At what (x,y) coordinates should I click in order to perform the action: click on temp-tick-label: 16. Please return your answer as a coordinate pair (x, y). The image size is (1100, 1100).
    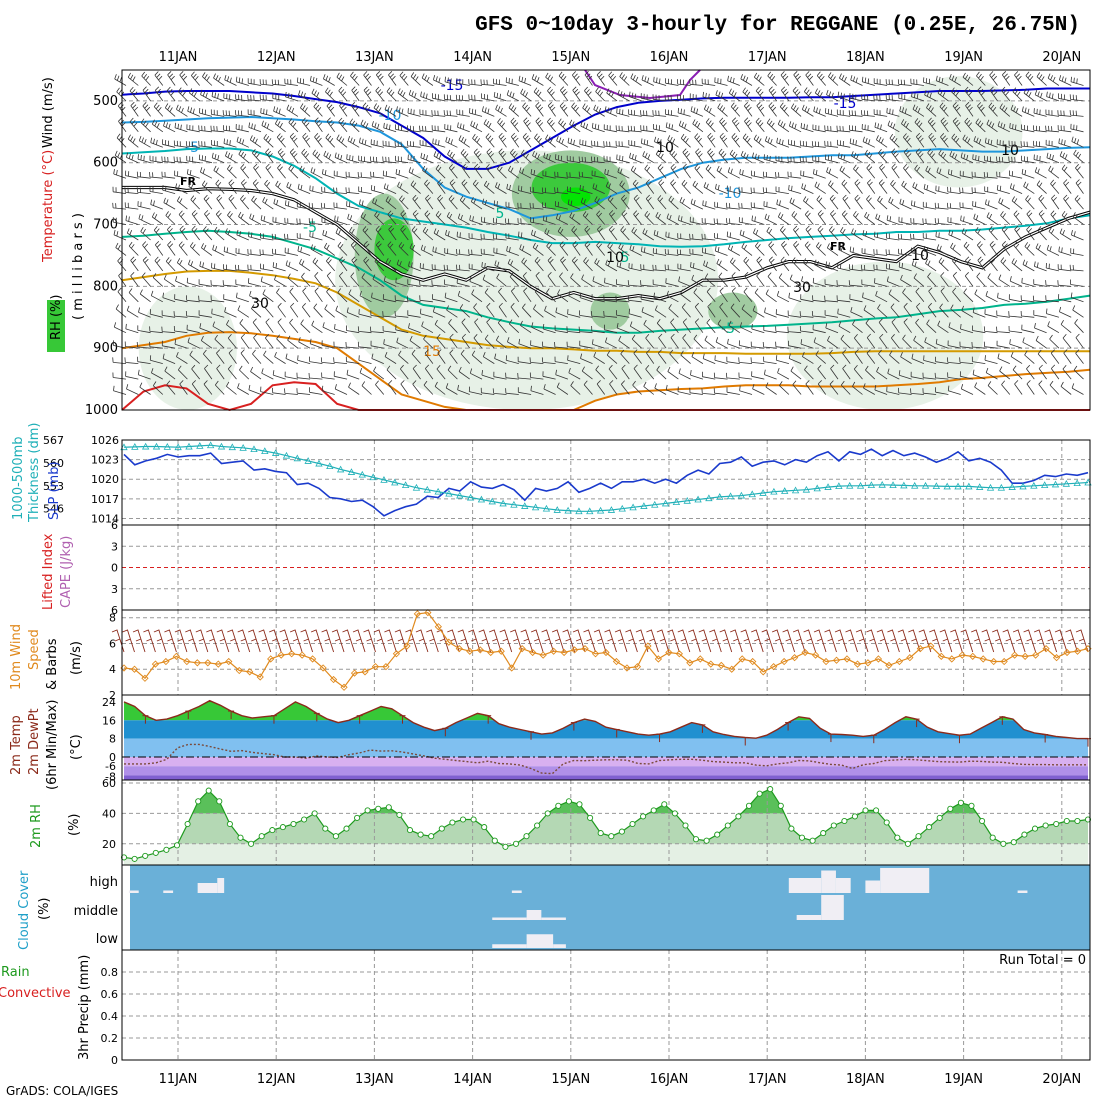
    Looking at the image, I should click on (109, 720).